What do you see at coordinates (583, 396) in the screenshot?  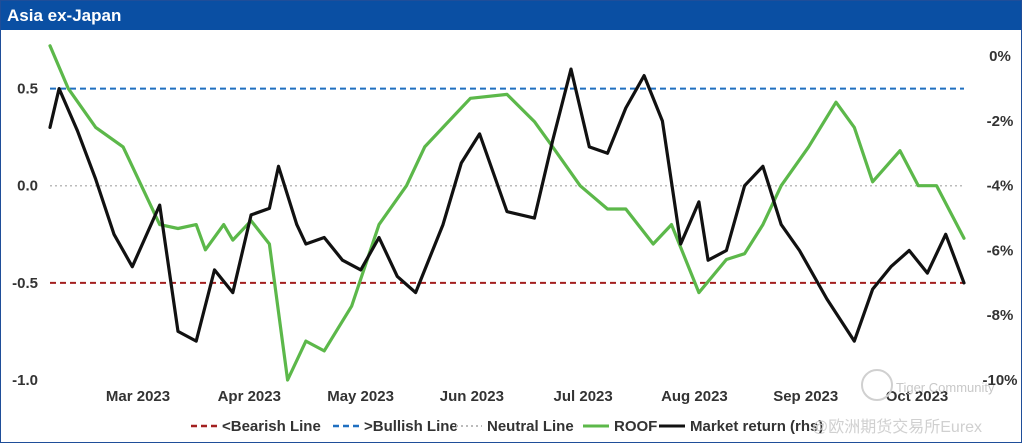 I see `x-tick-label: Jul 2023` at bounding box center [583, 396].